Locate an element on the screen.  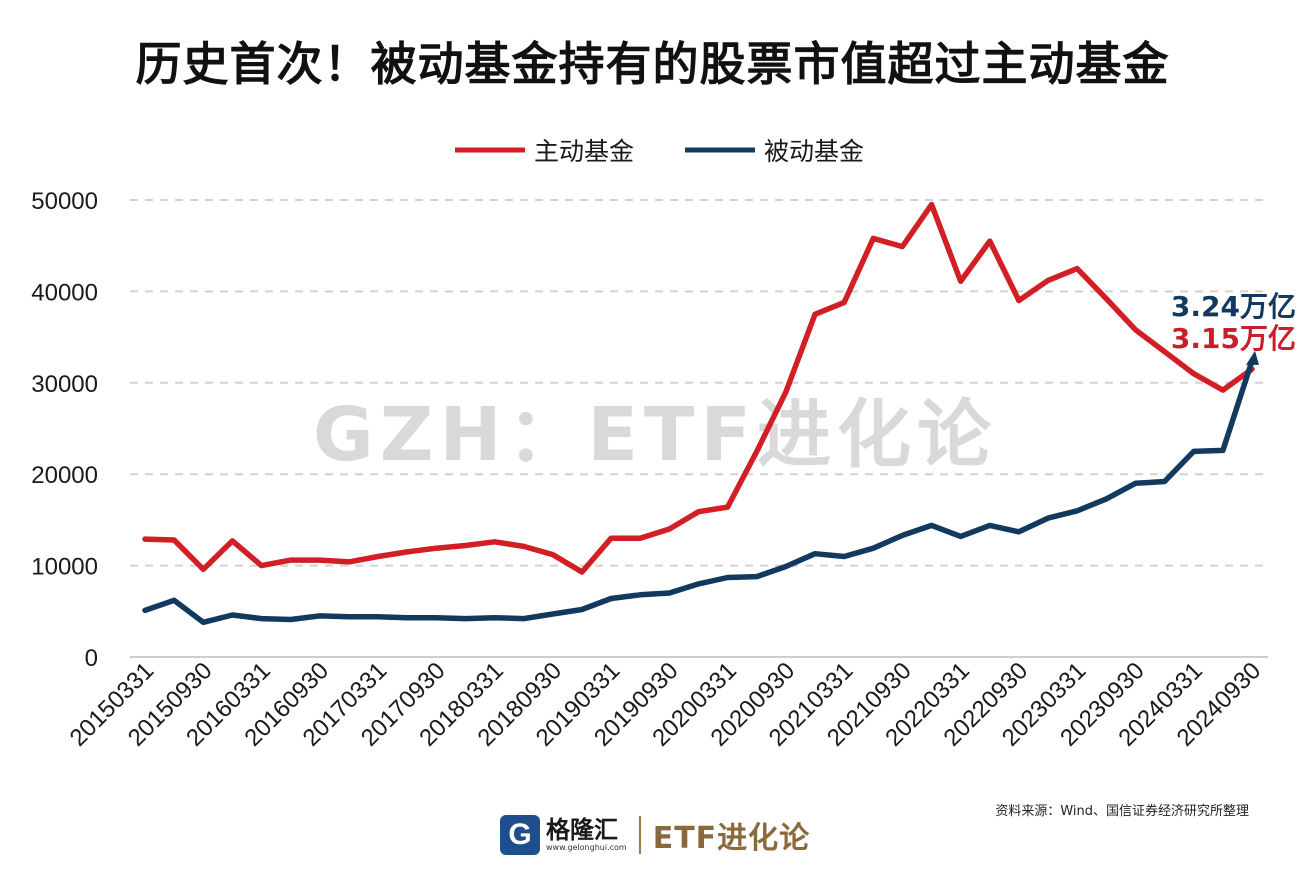
footer-brand: G 格隆汇 www.gelonghui.com ETF进化论 is located at coordinates (655, 835).